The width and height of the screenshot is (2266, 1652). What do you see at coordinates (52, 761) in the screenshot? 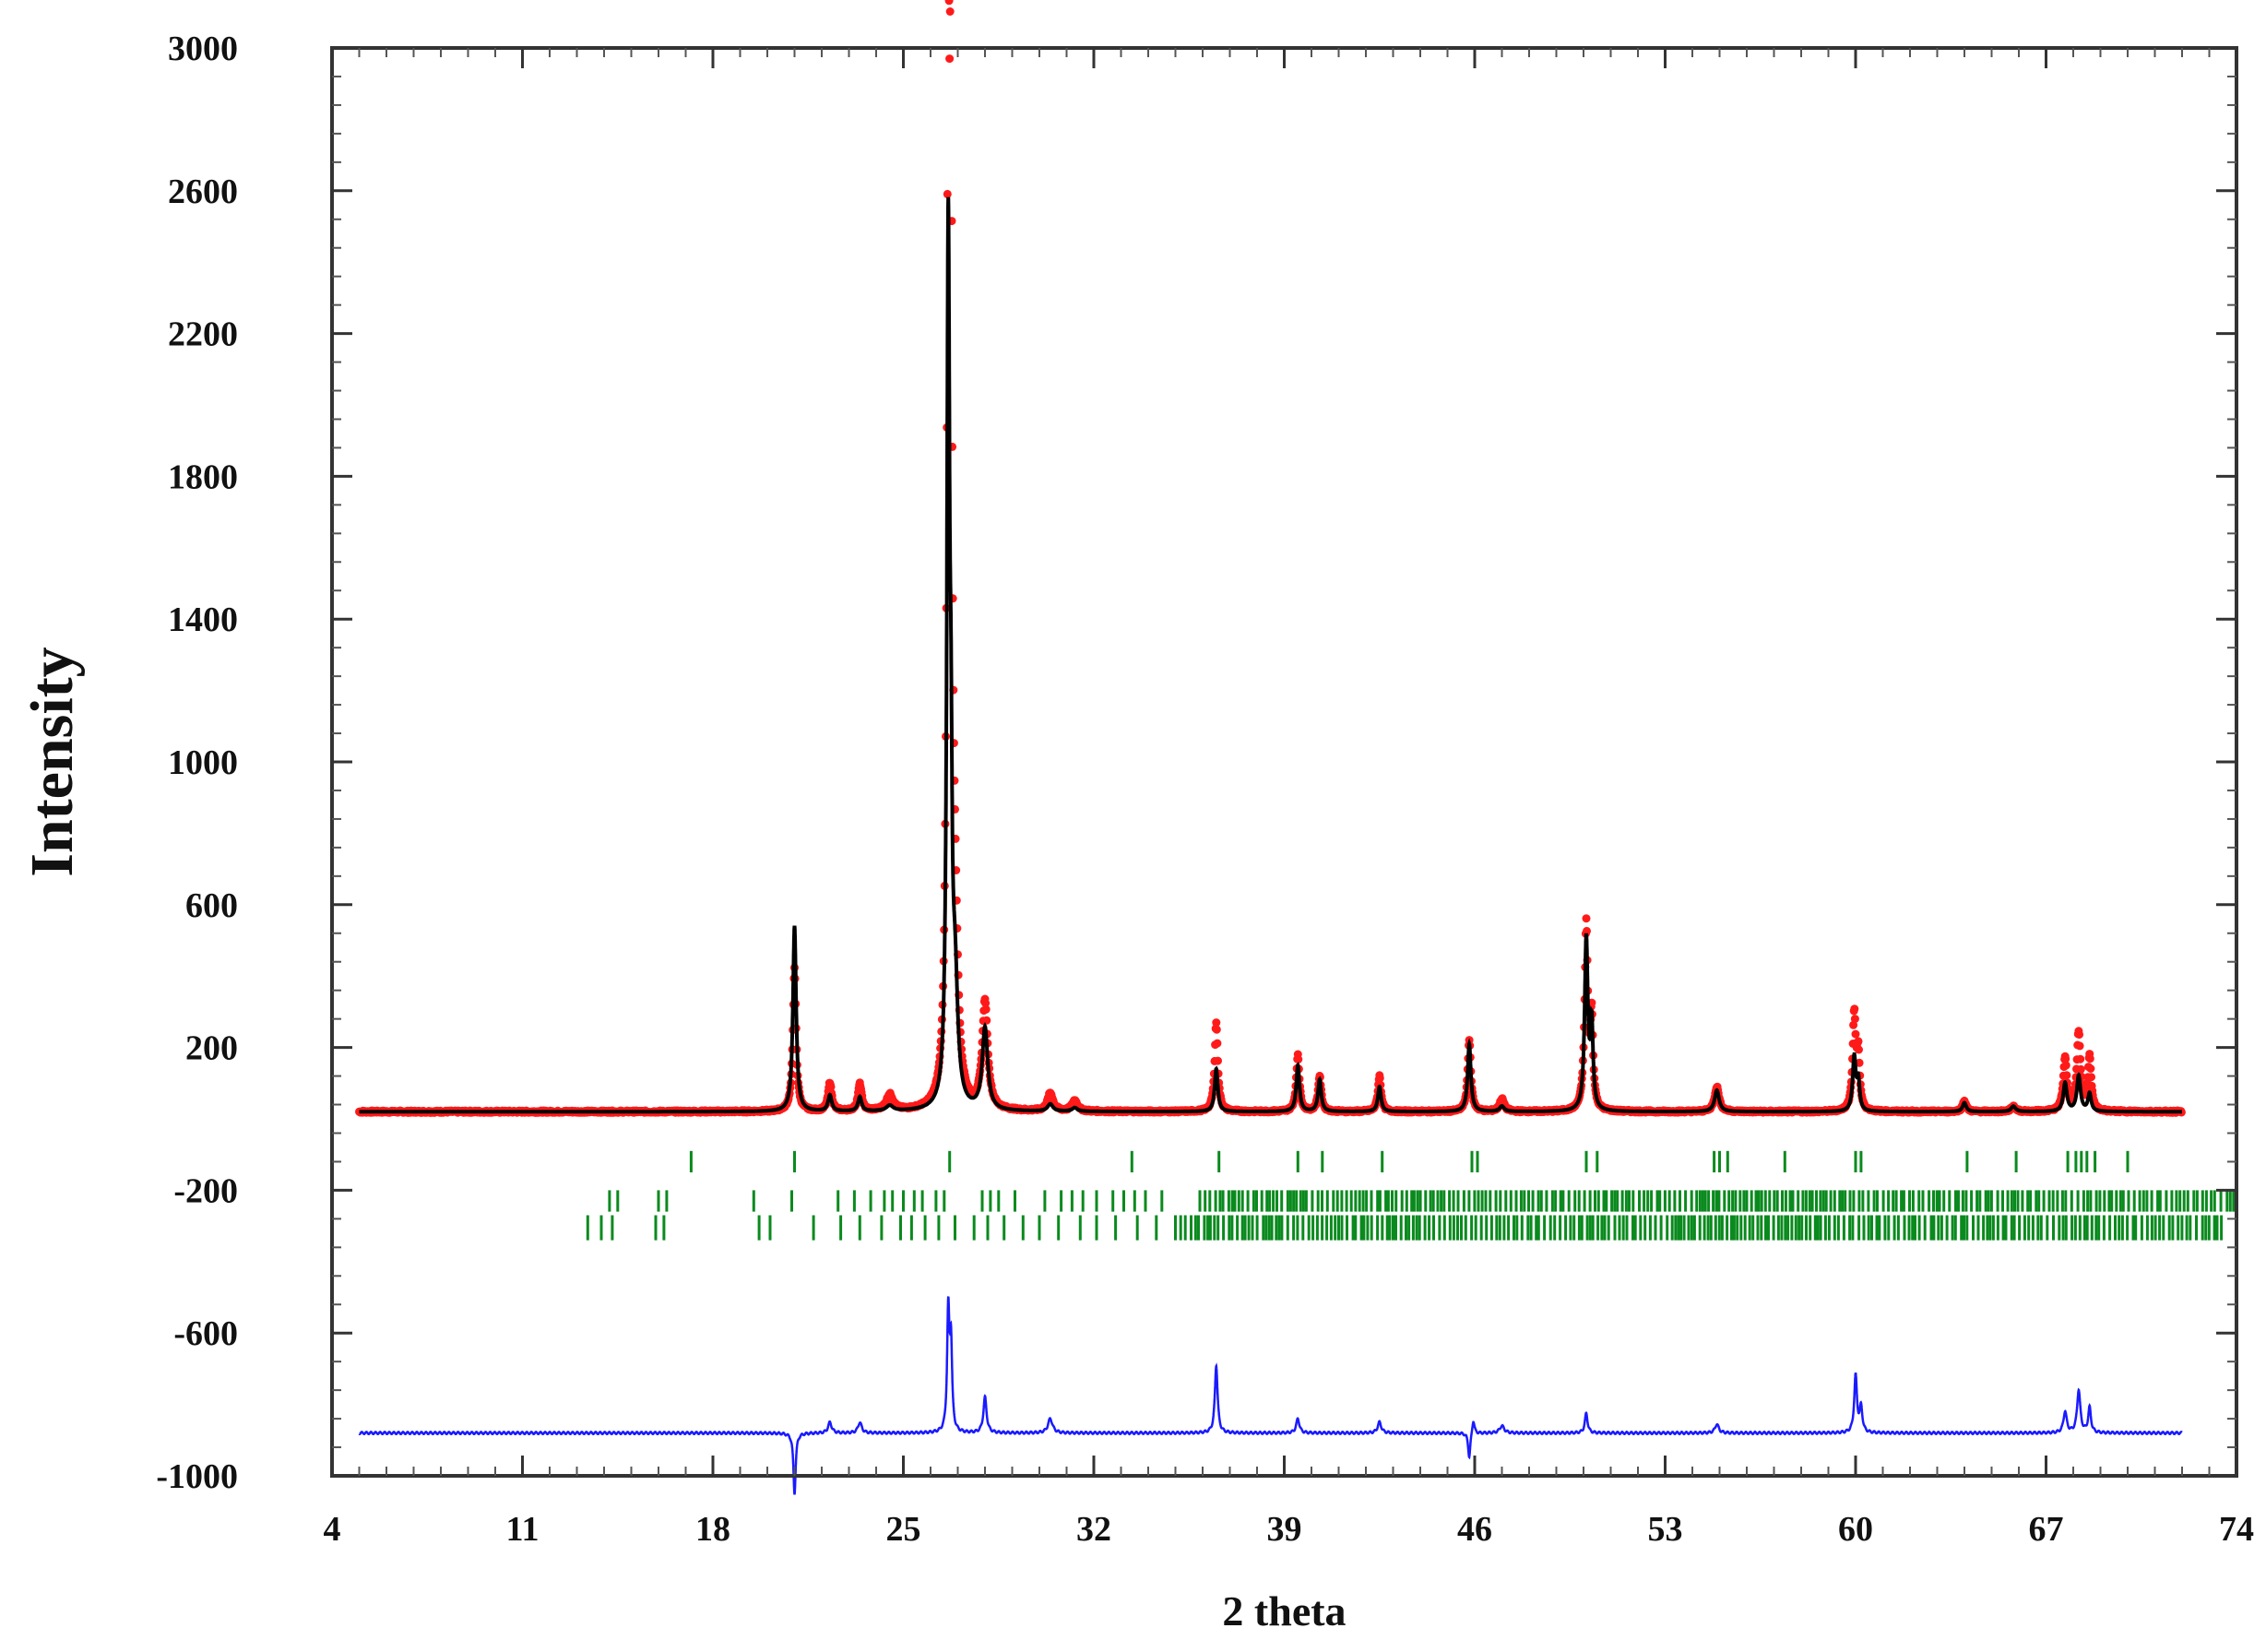
I see `y-axis-title: Intensity` at bounding box center [52, 761].